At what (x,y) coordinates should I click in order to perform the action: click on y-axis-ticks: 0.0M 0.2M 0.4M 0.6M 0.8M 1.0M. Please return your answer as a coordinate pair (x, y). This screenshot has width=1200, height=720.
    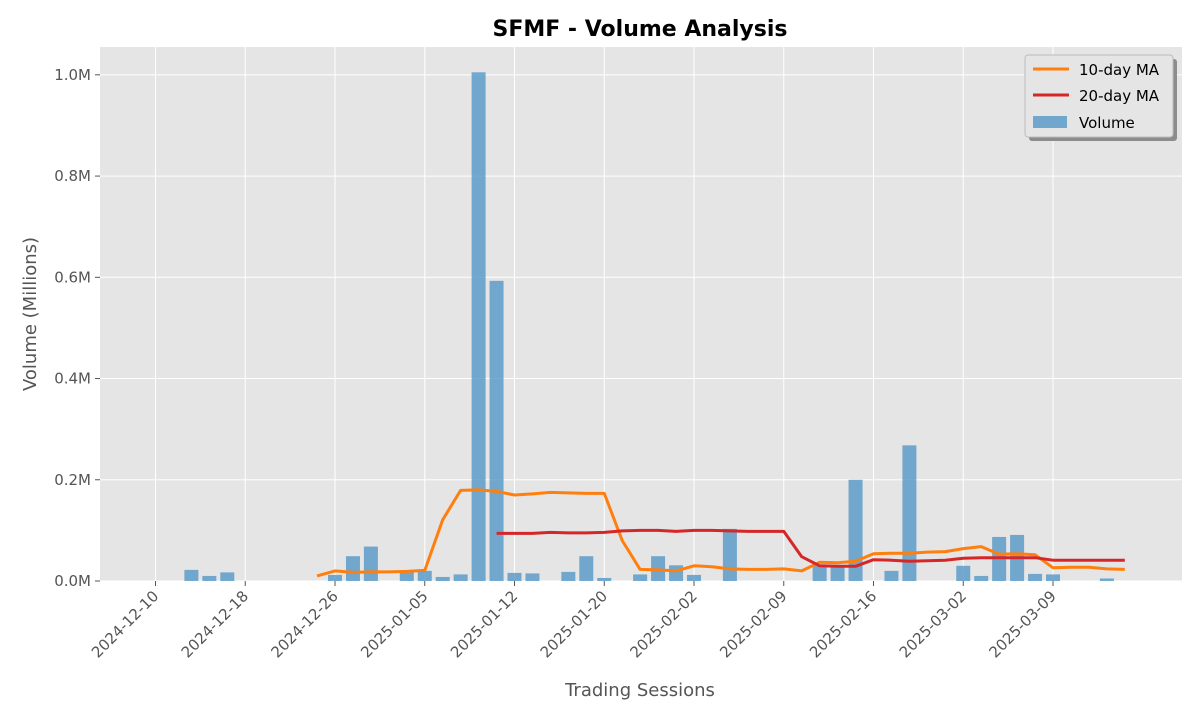
    Looking at the image, I should click on (77, 328).